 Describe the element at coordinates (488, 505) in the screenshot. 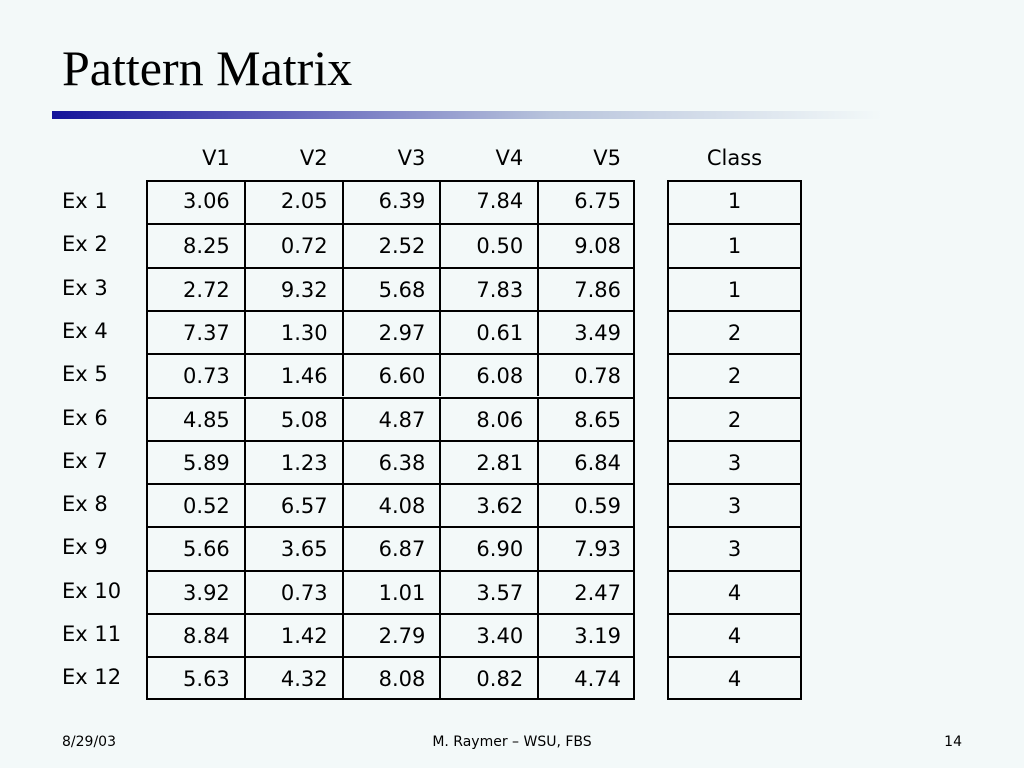

I see `table-cell: 3.62` at that location.